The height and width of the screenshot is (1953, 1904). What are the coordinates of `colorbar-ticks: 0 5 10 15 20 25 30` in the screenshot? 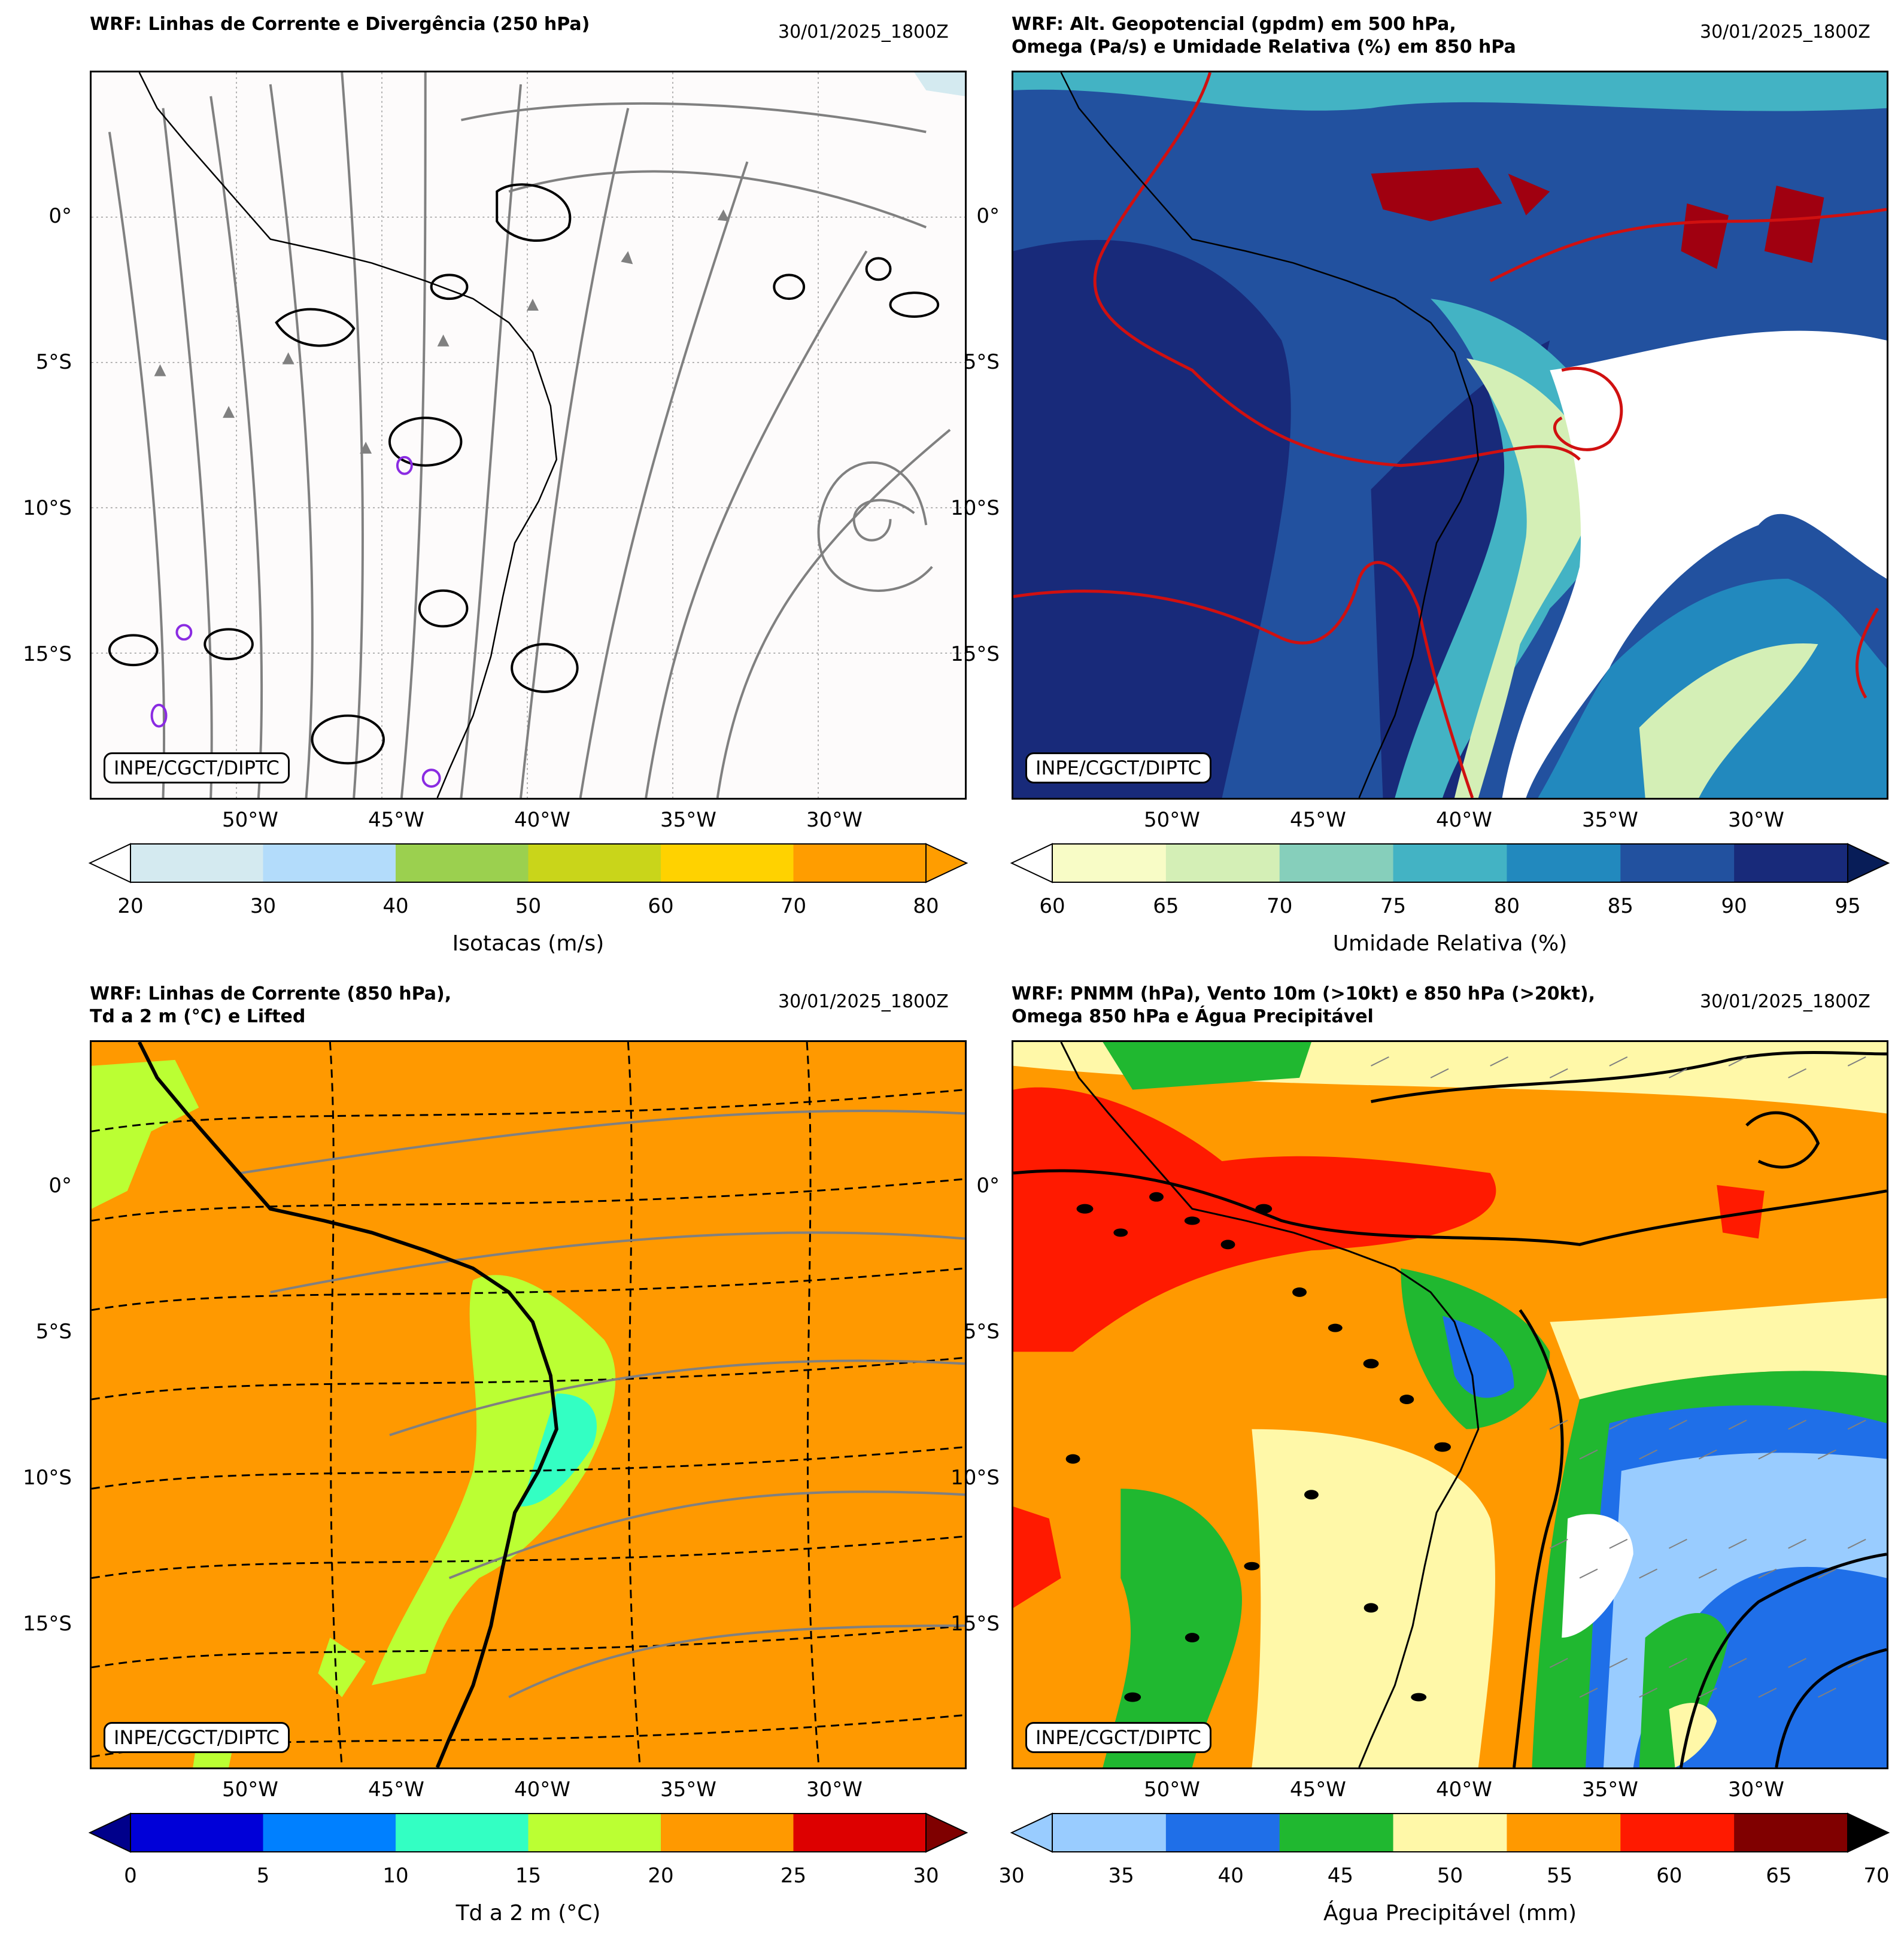 It's located at (528, 1876).